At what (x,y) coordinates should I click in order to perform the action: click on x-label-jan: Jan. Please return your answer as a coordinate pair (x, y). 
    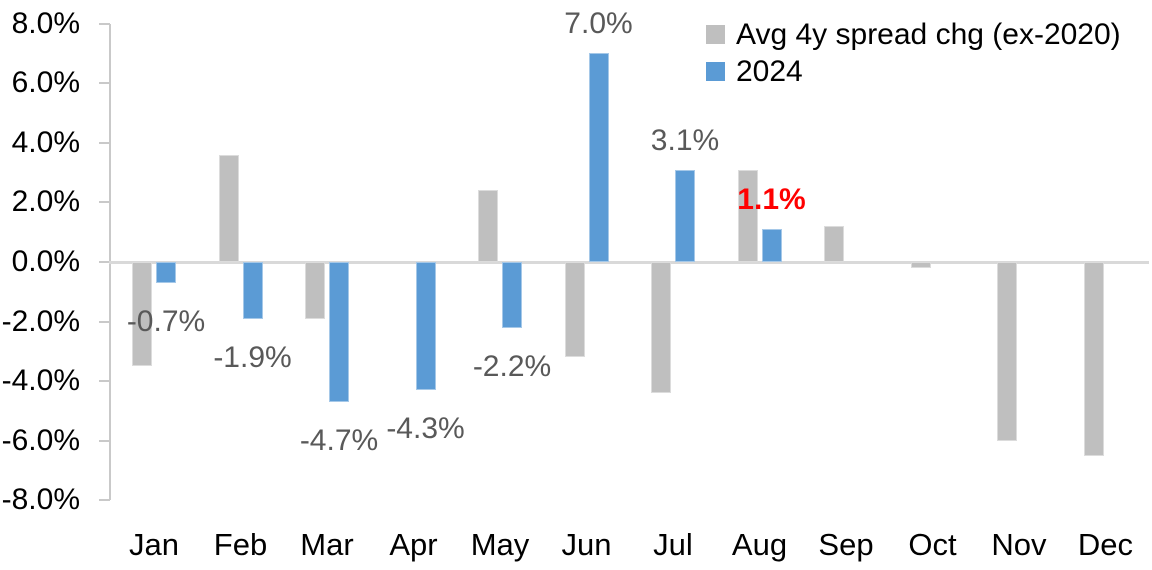
    Looking at the image, I should click on (154, 544).